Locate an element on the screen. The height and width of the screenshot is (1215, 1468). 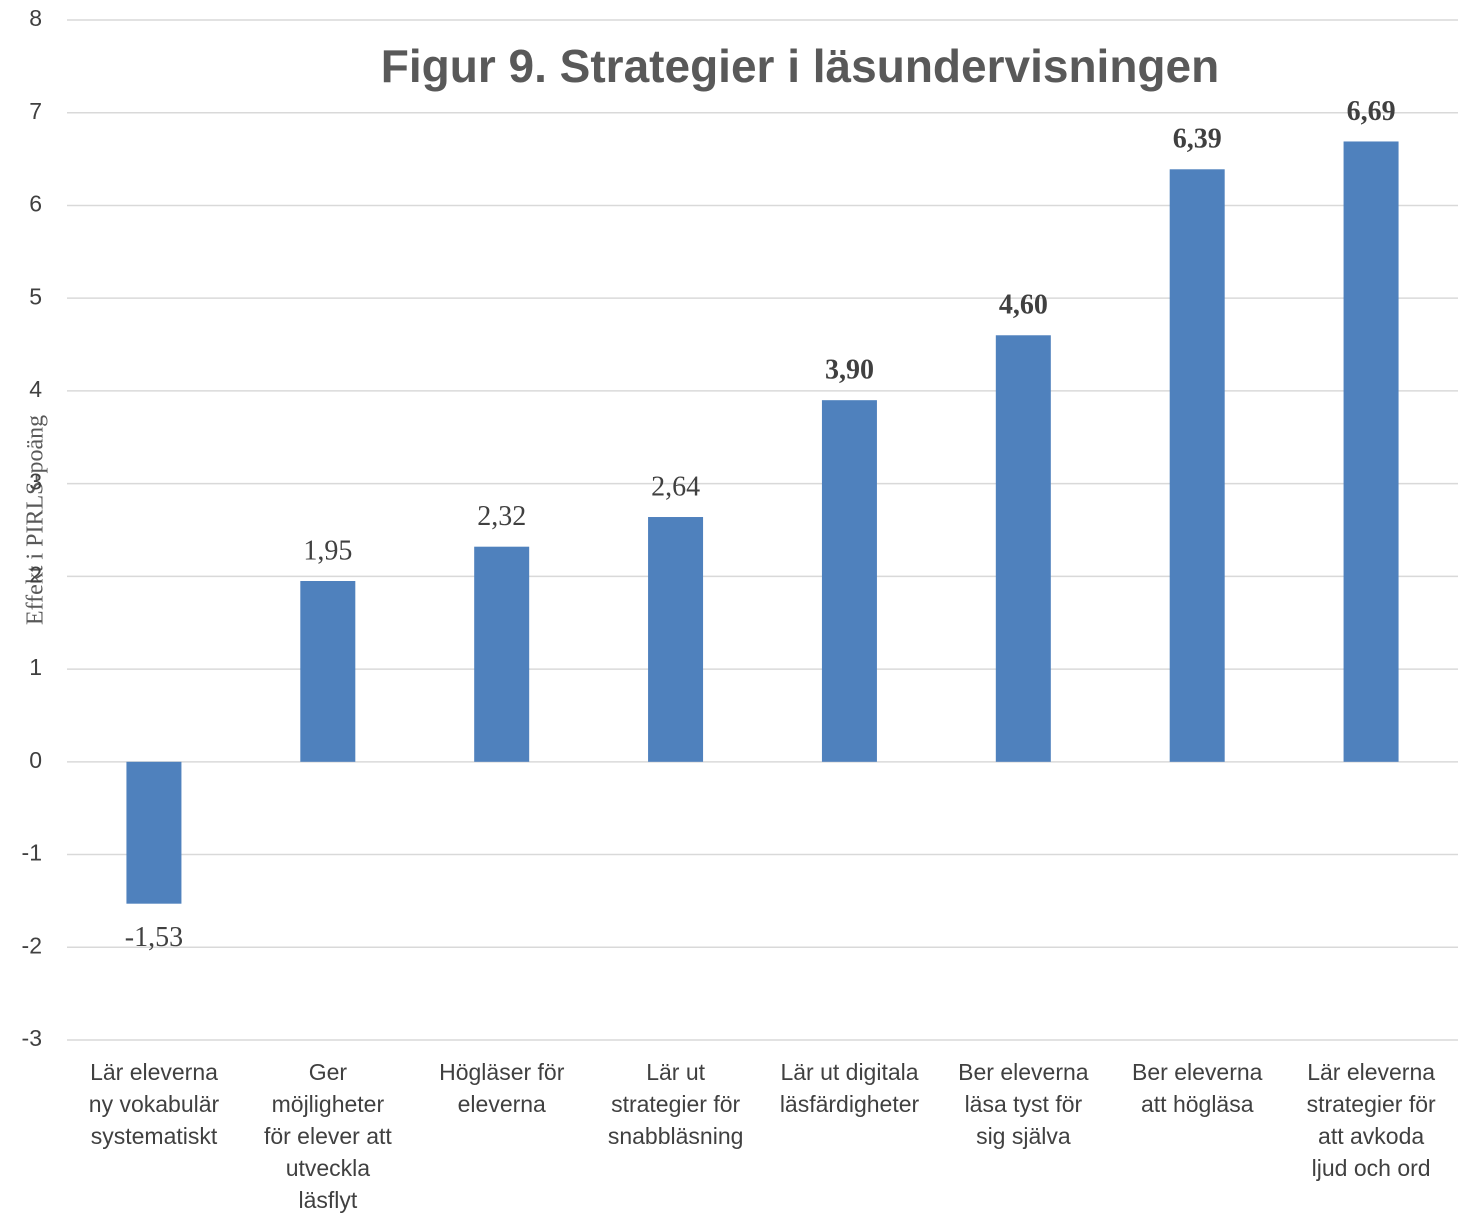
data-label: 2,32 is located at coordinates (501, 516).